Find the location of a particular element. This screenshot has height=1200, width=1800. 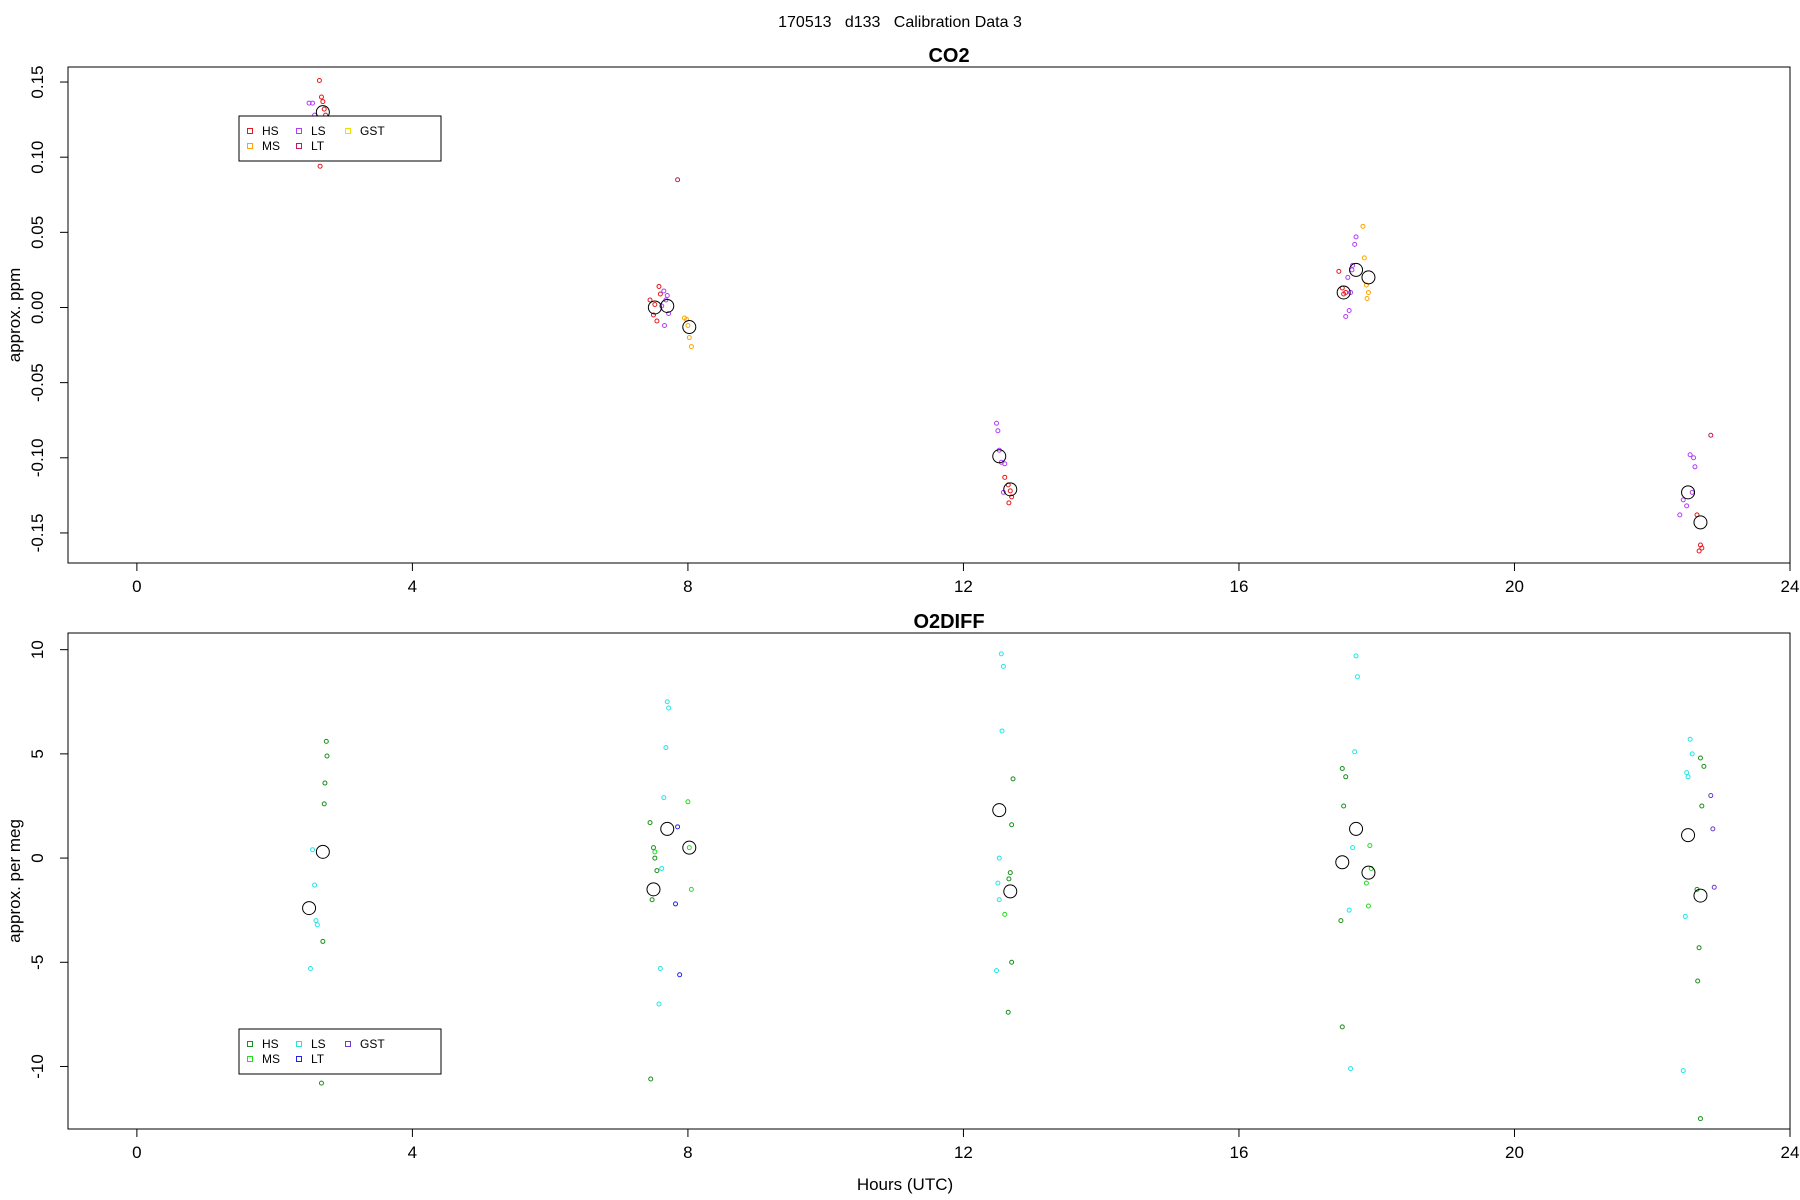

o2diff-x-tick-label: 12 is located at coordinates (963, 1152).